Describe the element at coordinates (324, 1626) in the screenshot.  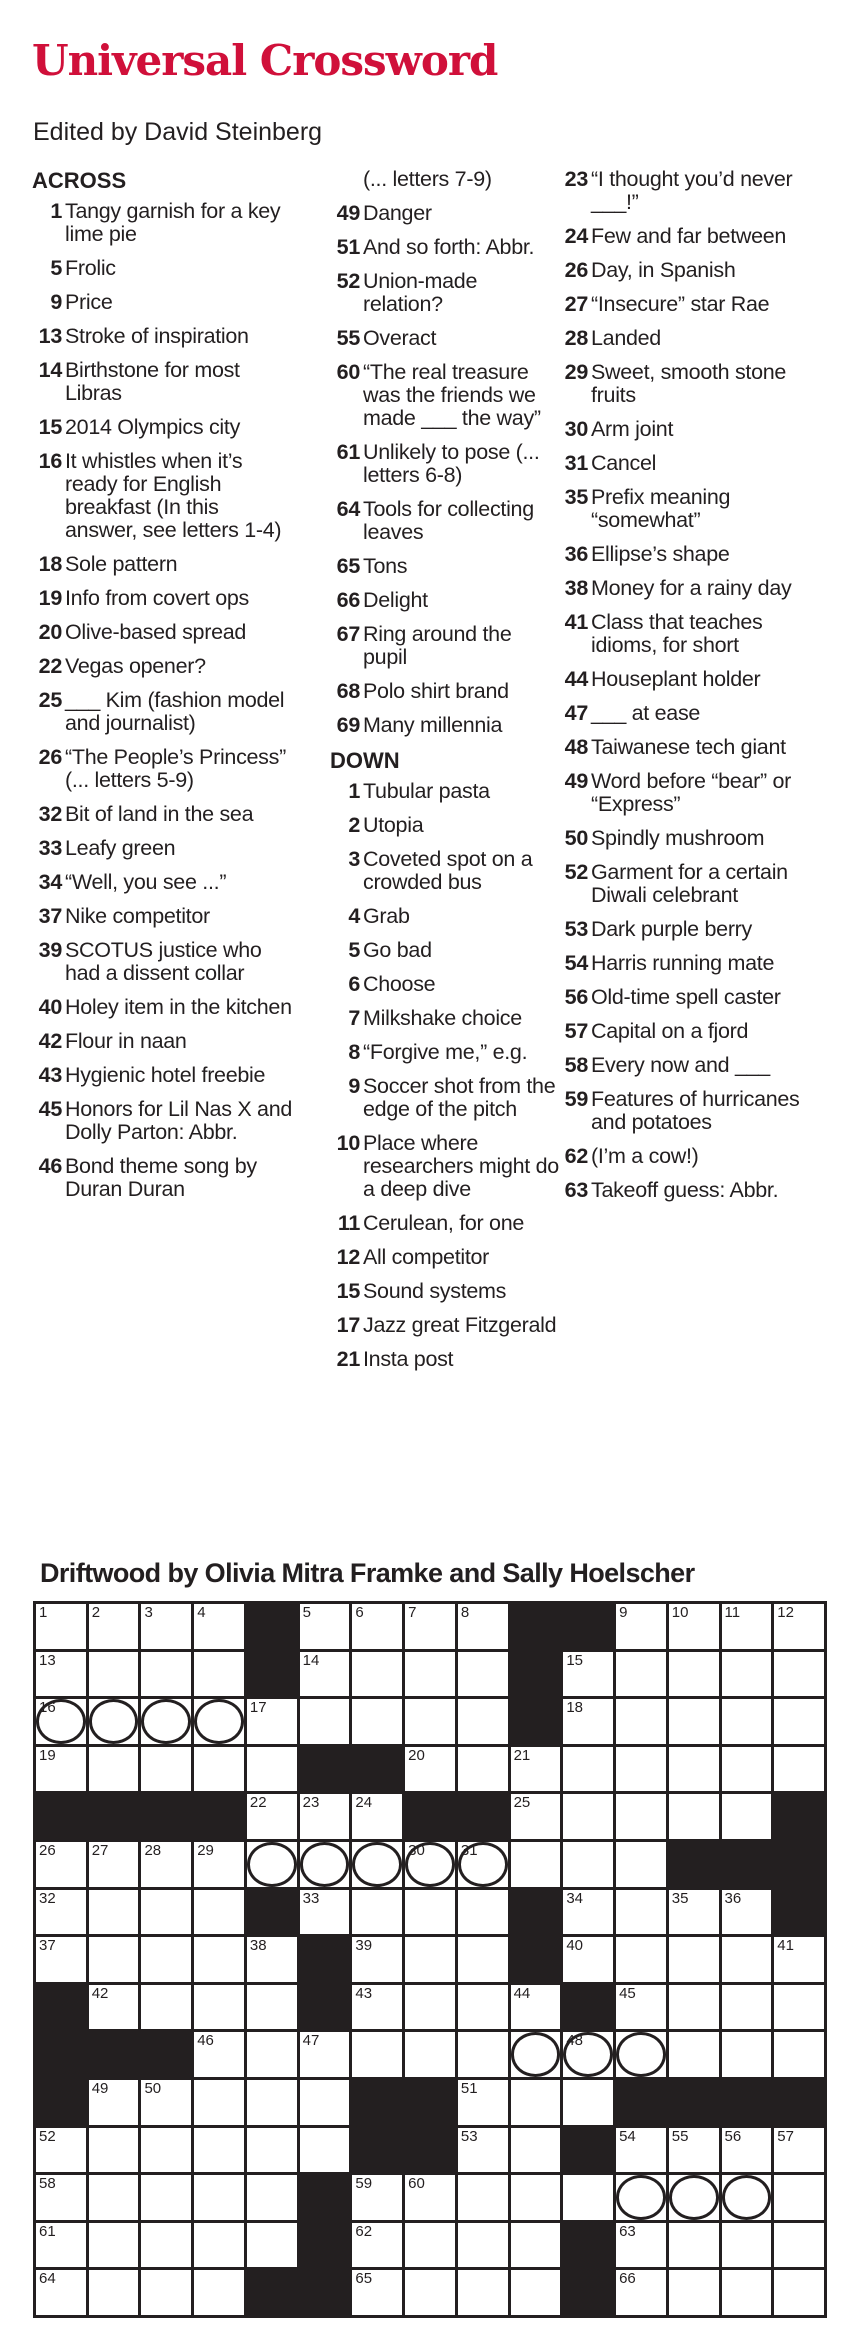
I see `grid-cell: 5` at that location.